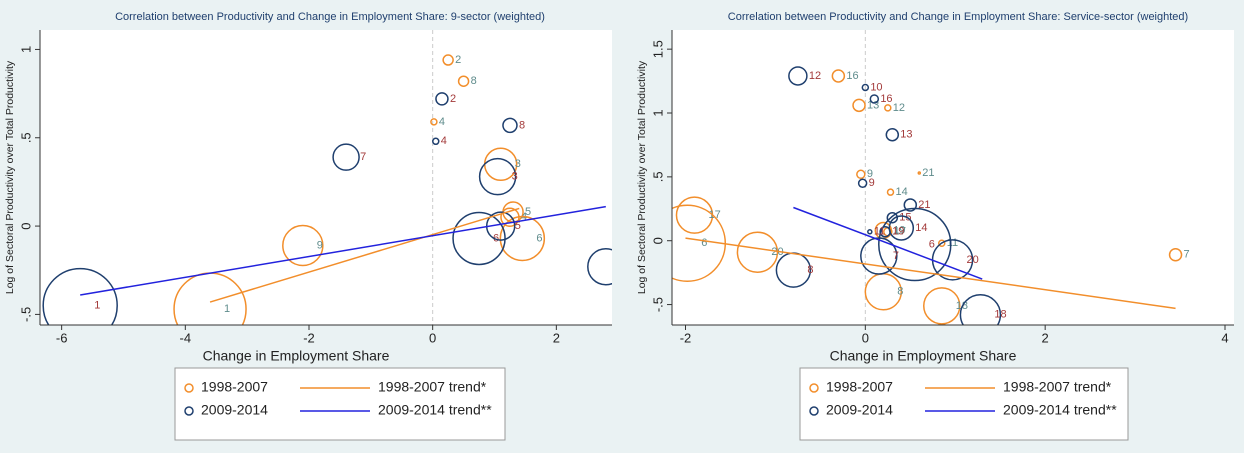  Describe the element at coordinates (25, 49) in the screenshot. I see `y-tick-label: 1` at that location.